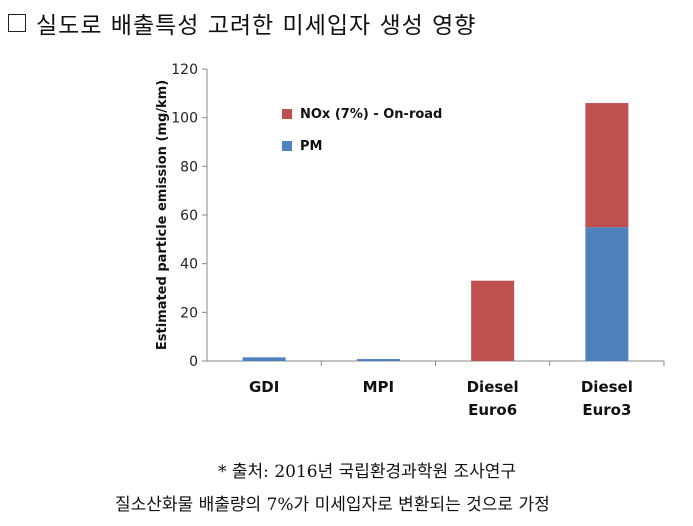  I want to click on x-category-label: MPI, so click(379, 387).